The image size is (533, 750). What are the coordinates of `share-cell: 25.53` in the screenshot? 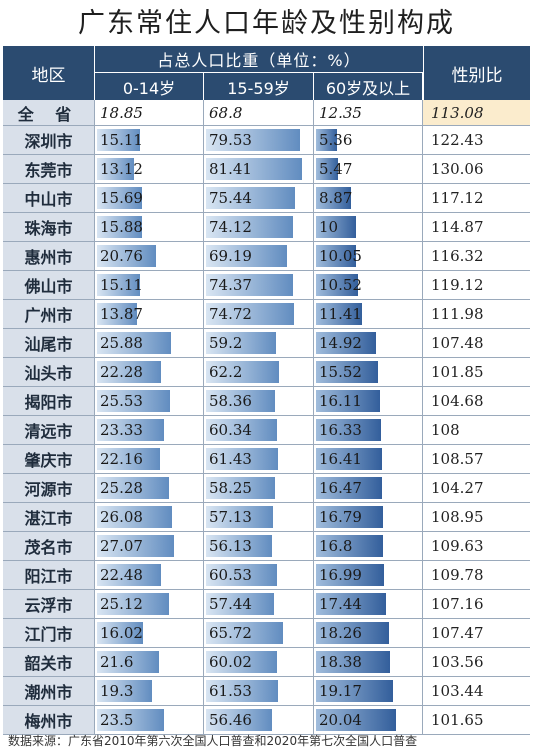 It's located at (149, 401).